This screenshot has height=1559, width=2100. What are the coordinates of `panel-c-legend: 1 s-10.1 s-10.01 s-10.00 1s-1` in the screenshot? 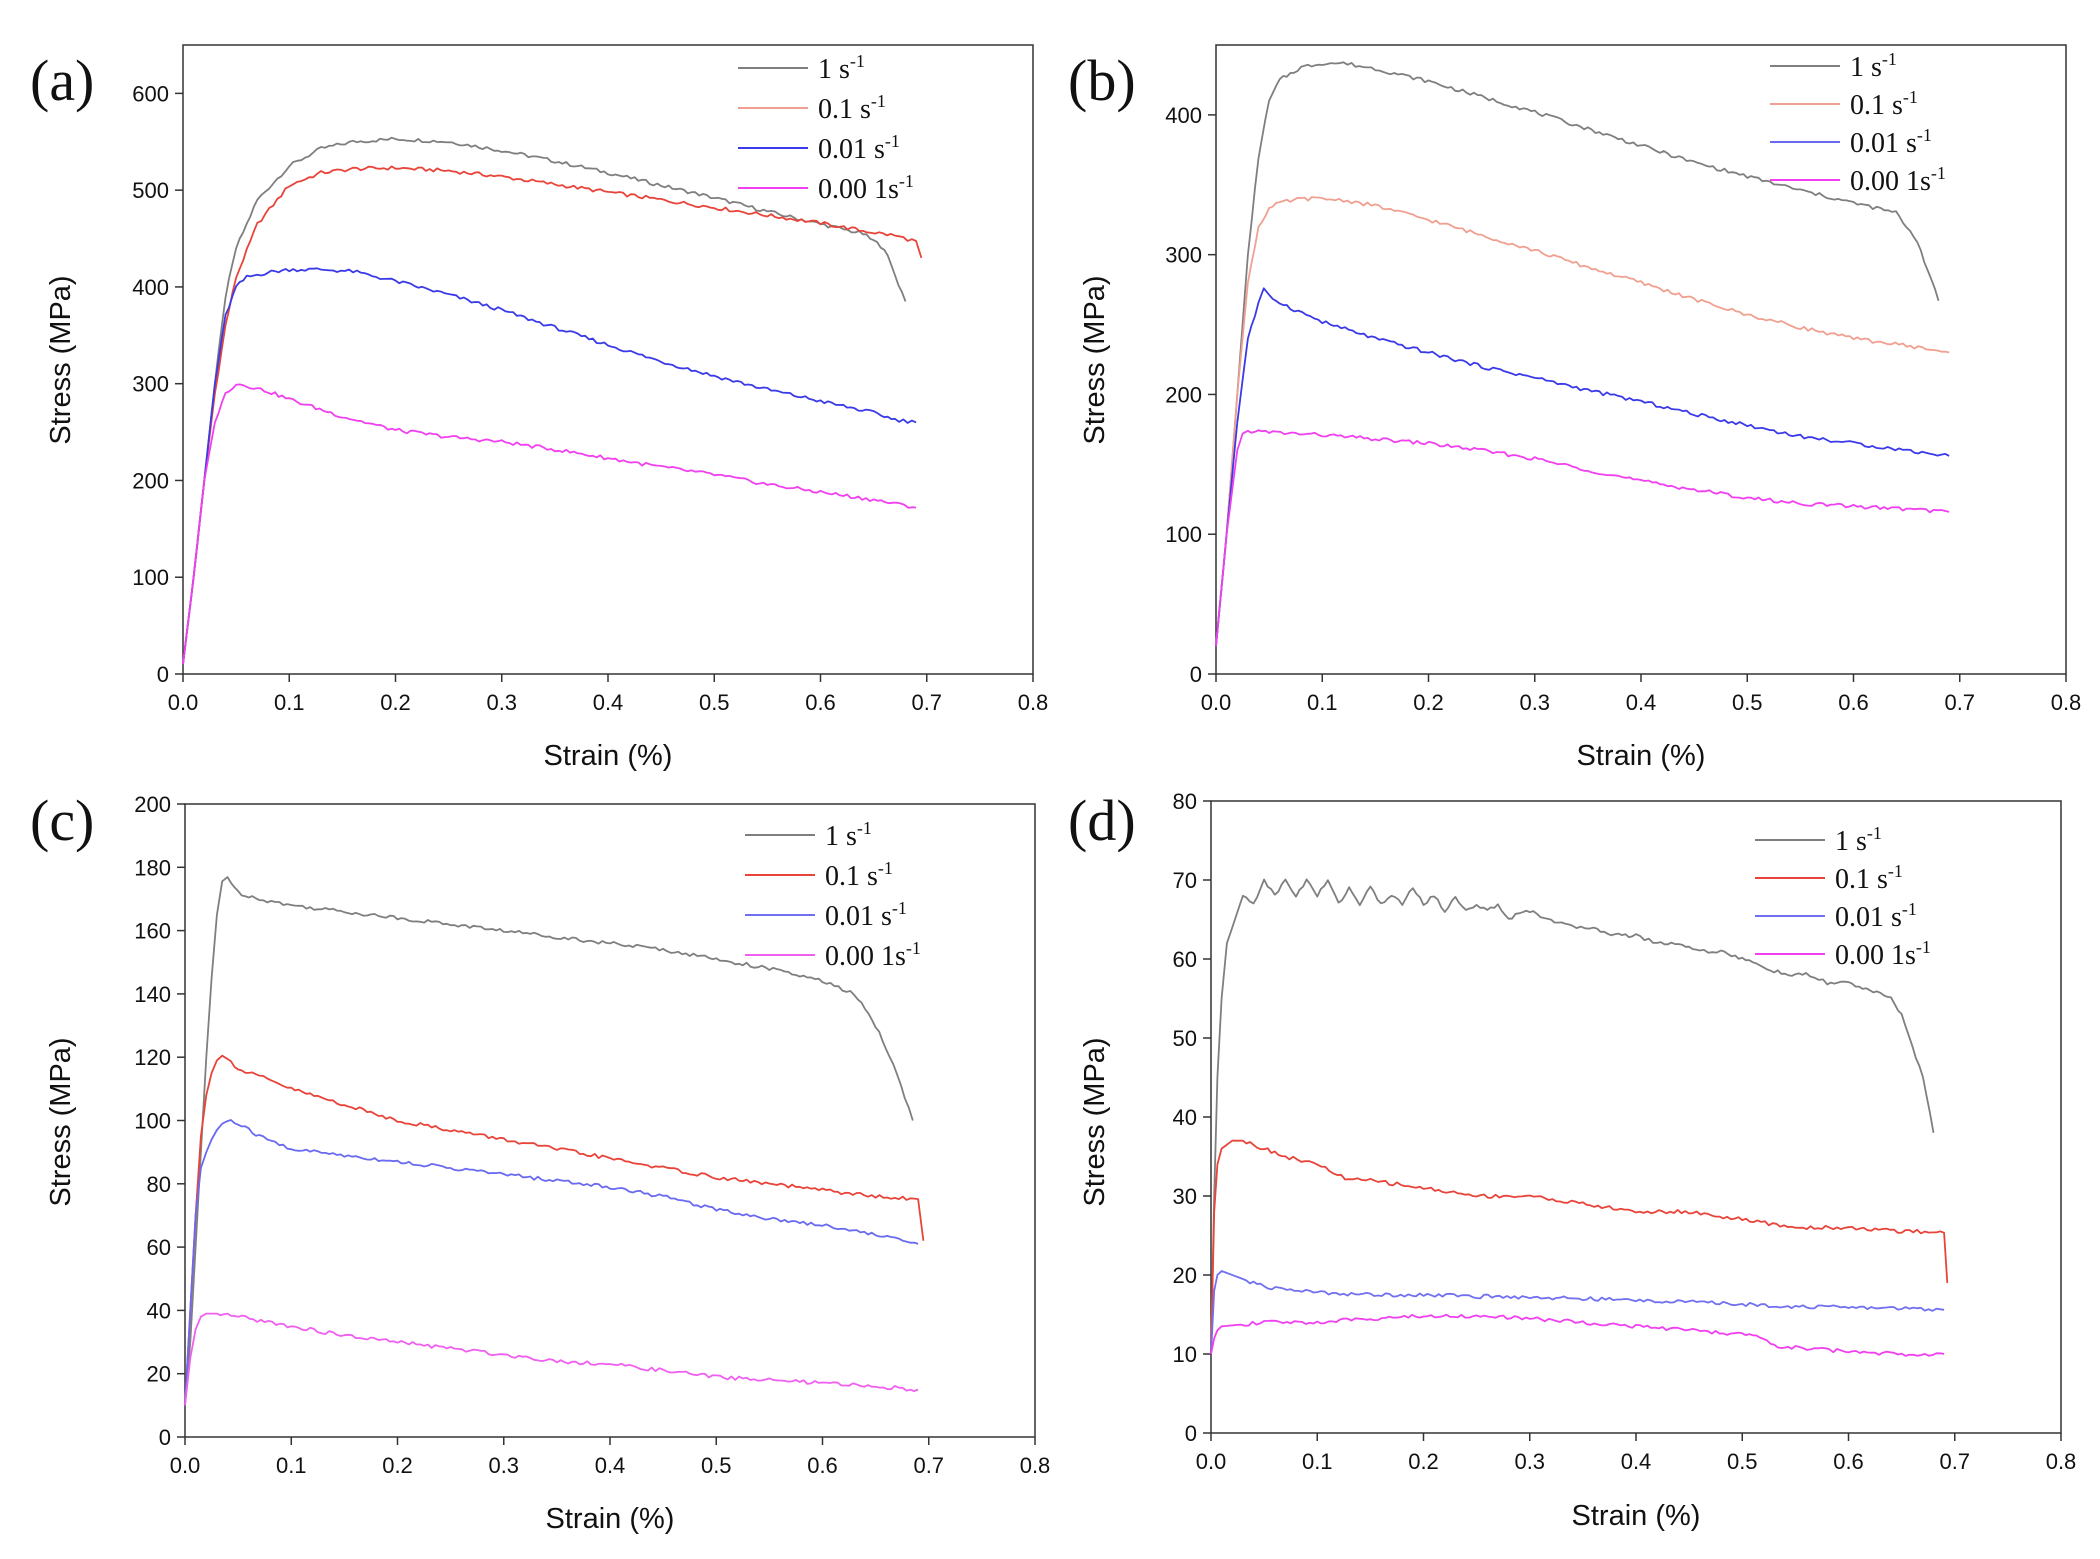 It's located at (833, 895).